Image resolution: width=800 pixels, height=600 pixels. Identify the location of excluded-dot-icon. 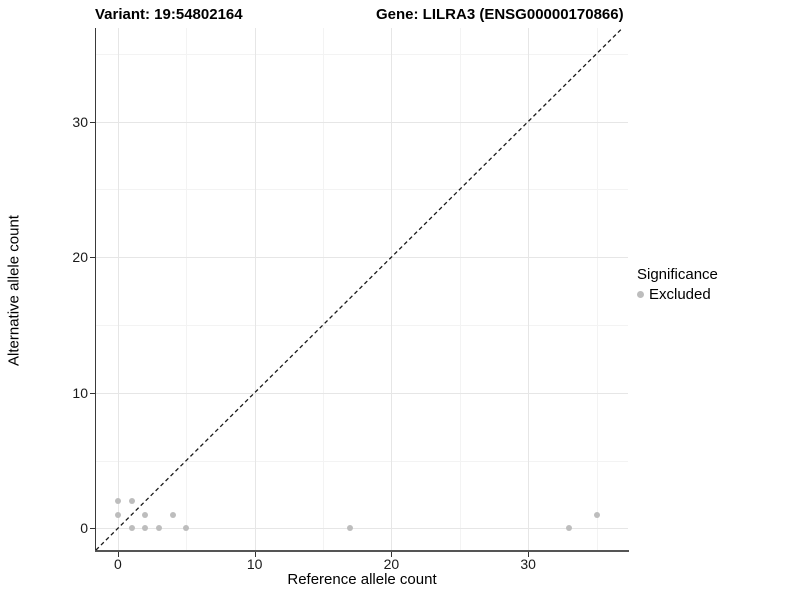
(640, 294).